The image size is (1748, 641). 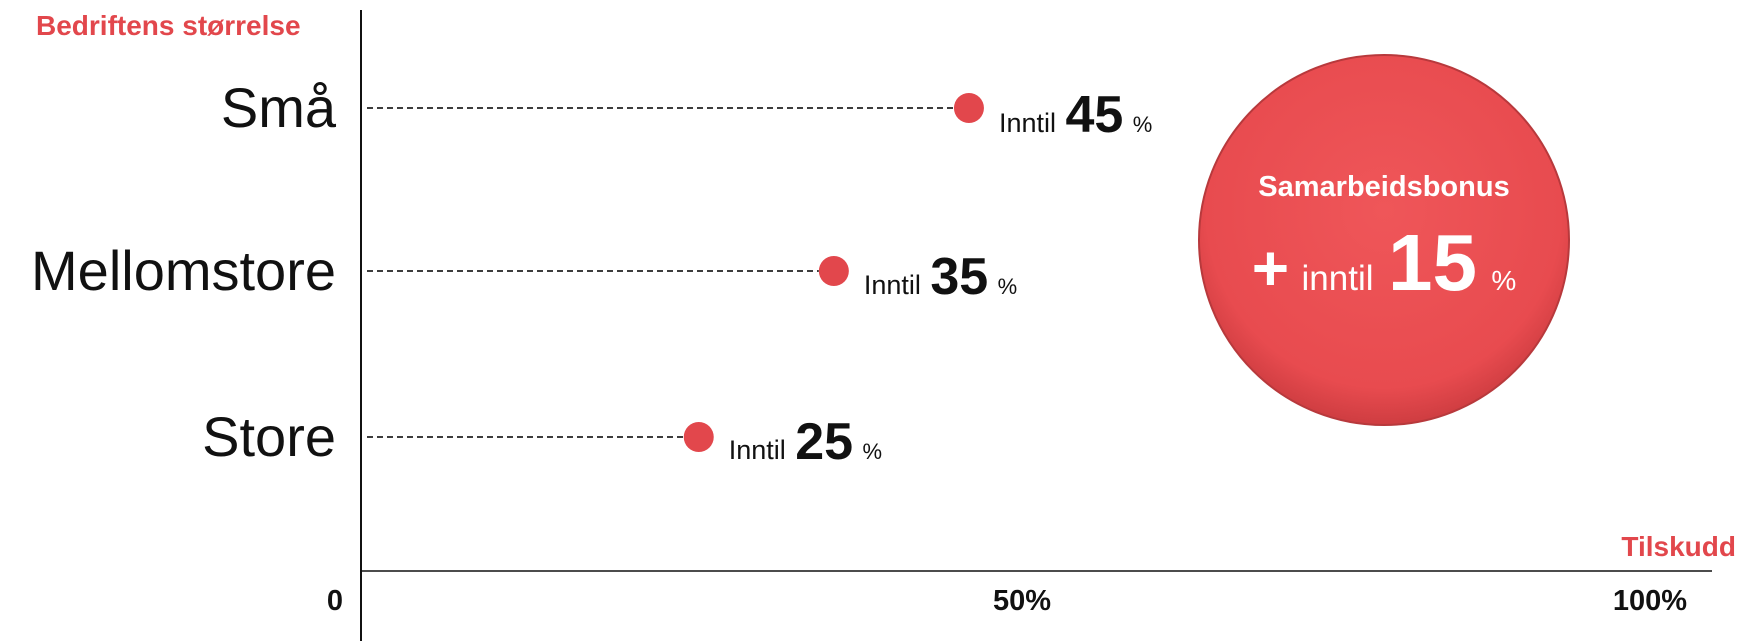 I want to click on data-label-value: 35, so click(x=959, y=277).